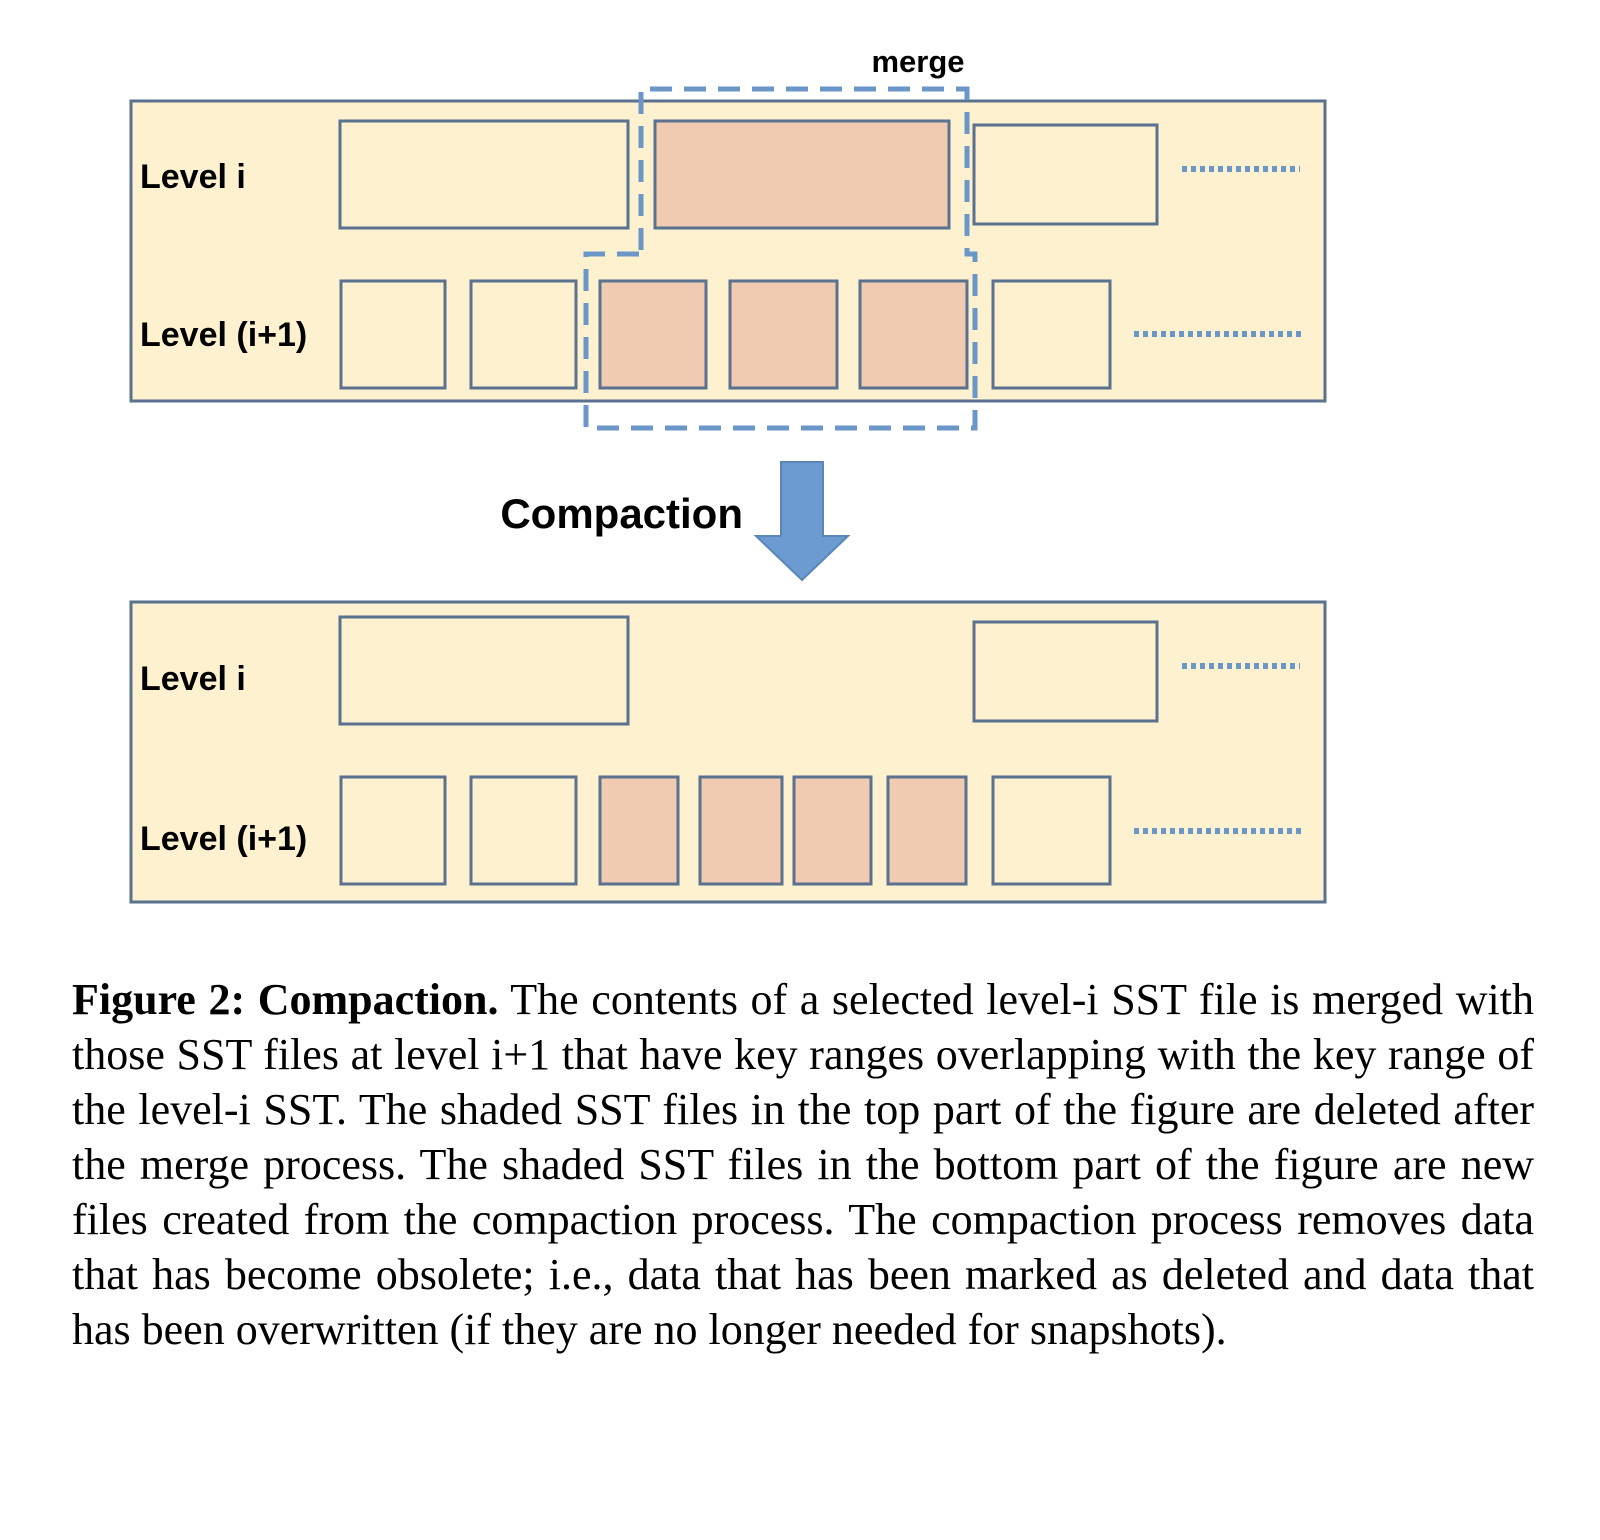  Describe the element at coordinates (728, 752) in the screenshot. I see `after-panel: Level i Level (i+1)` at that location.